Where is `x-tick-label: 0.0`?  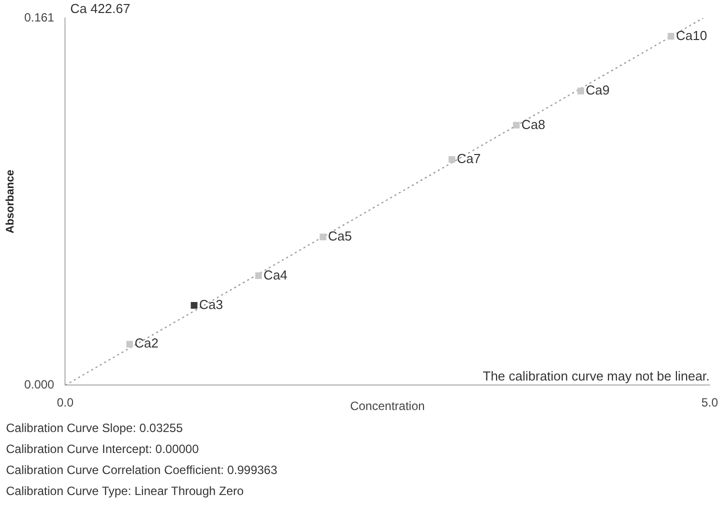 x-tick-label: 0.0 is located at coordinates (65, 403).